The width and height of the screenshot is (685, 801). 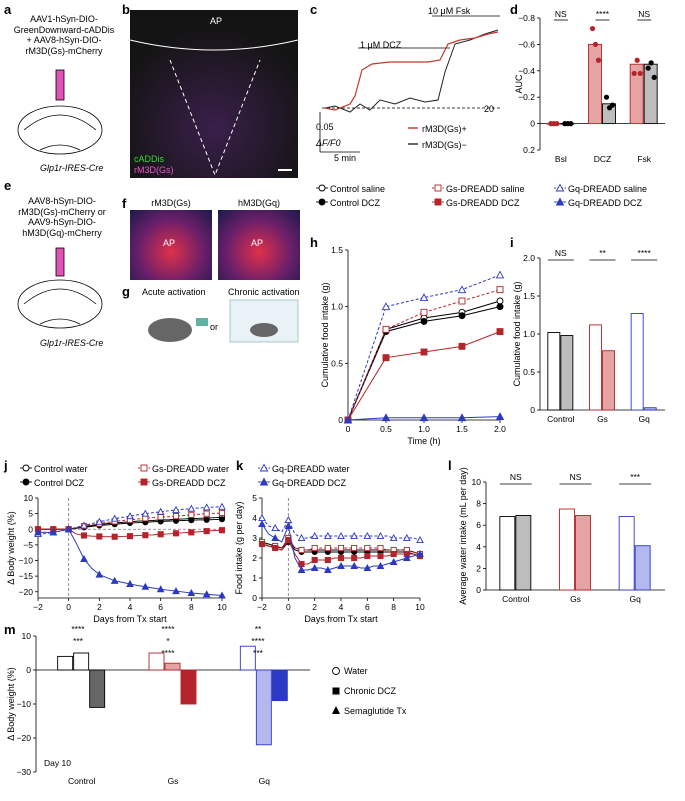 What do you see at coordinates (411, 71) in the screenshot?
I see `panel-c-trace-pos` at bounding box center [411, 71].